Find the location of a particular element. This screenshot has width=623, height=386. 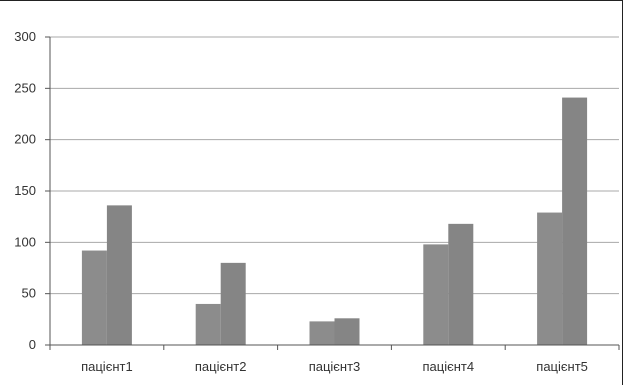

y-tick-labels: 0 50 100 150 200 250 300 is located at coordinates (32, 190).